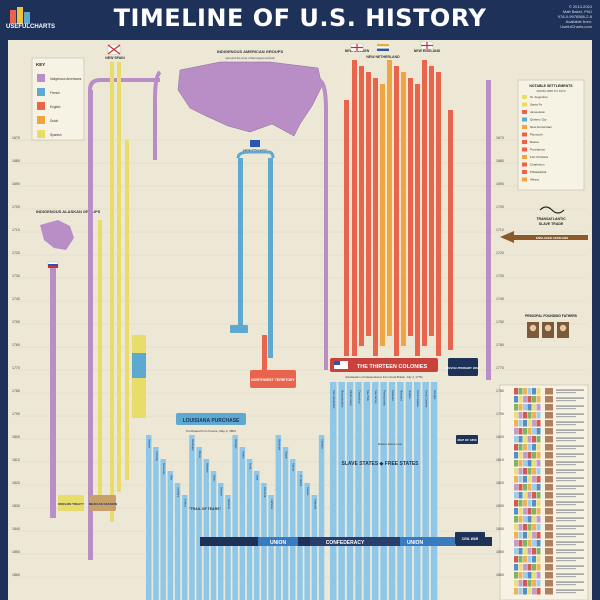  What do you see at coordinates (271, 504) in the screenshot?
I see `state-name: California` at bounding box center [271, 504].